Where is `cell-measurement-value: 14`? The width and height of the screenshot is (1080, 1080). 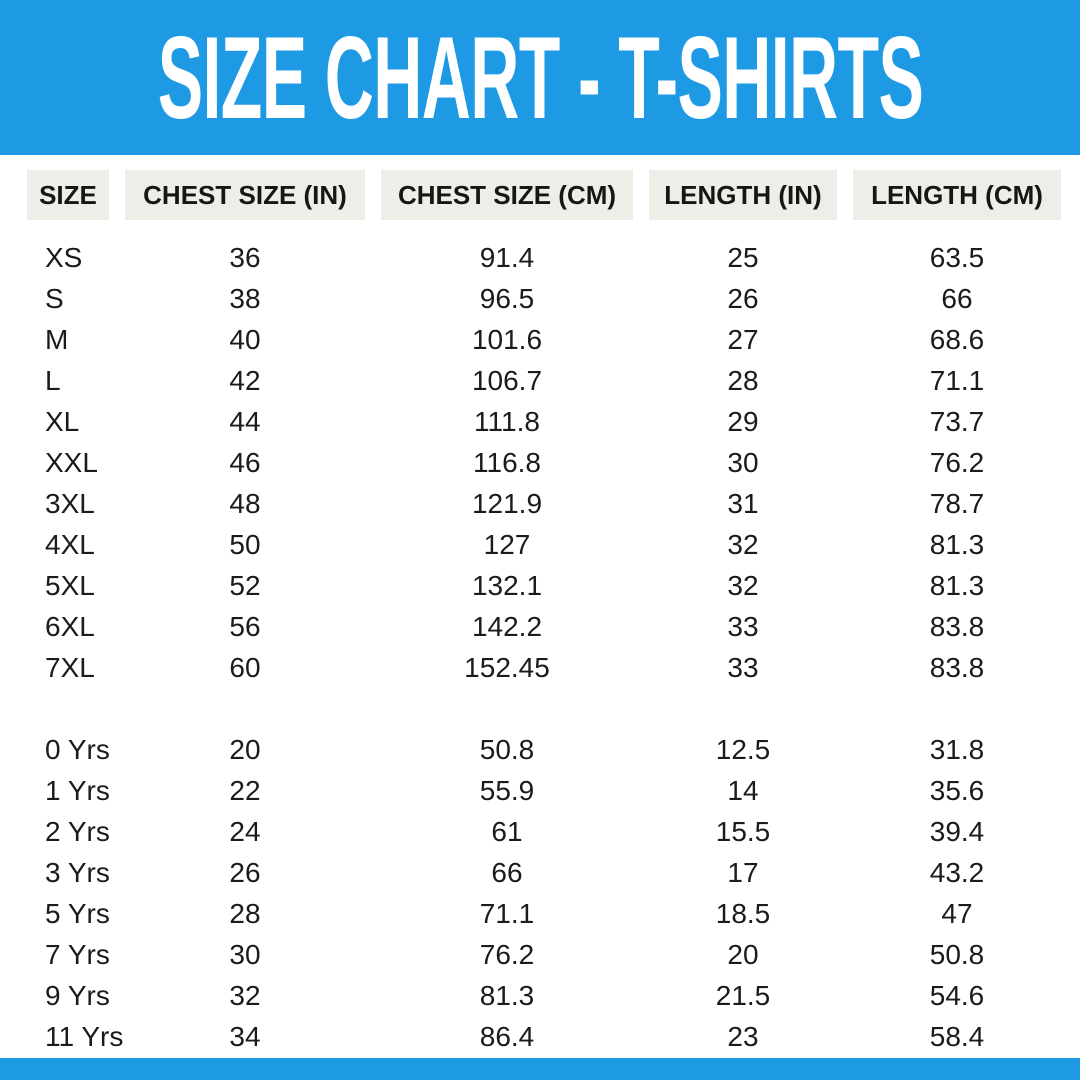 cell-measurement-value: 14 is located at coordinates (743, 790).